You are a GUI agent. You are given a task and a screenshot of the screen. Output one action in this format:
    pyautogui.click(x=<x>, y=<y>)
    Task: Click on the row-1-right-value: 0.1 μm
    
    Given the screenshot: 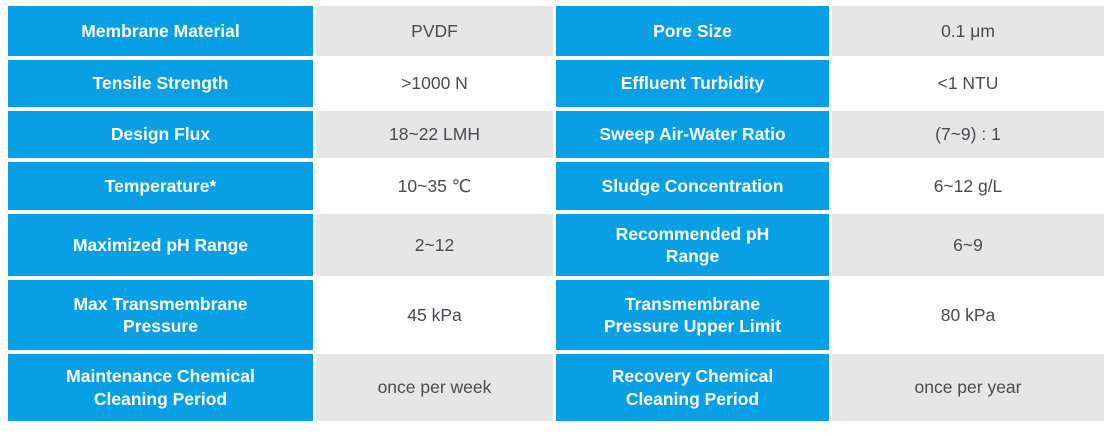 What is the action you would take?
    pyautogui.click(x=968, y=31)
    